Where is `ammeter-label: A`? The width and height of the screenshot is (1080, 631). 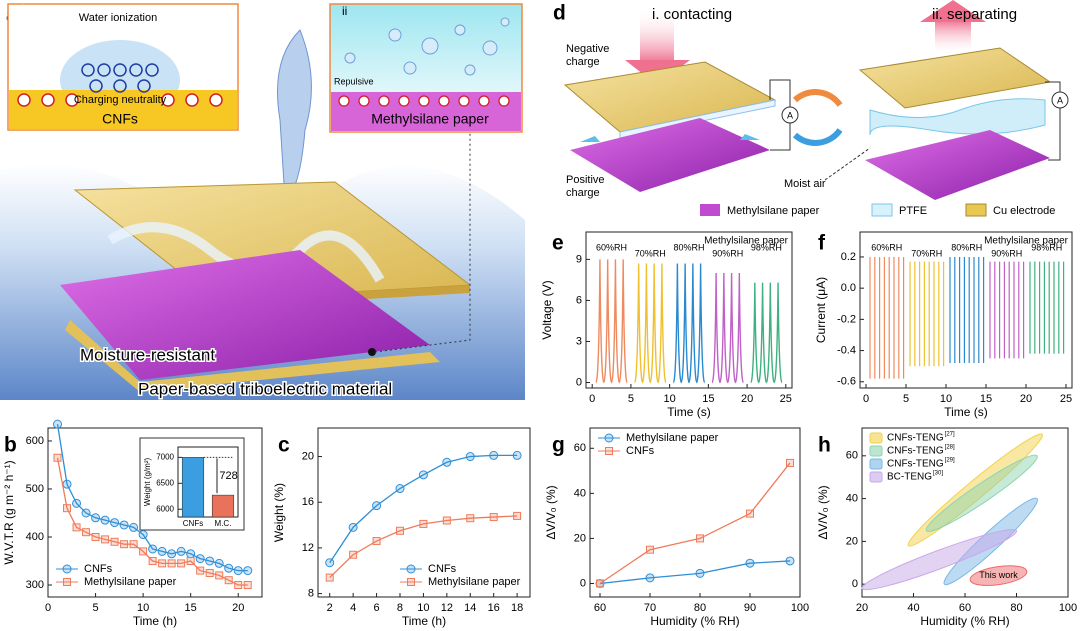 ammeter-label: A is located at coordinates (1060, 100).